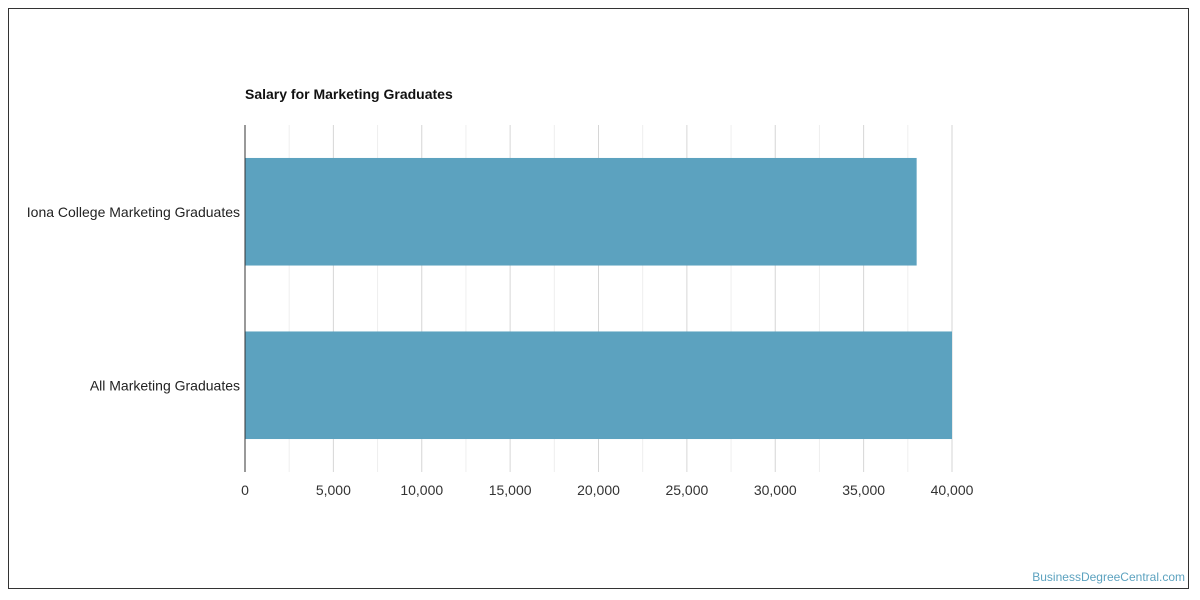 Image resolution: width=1200 pixels, height=600 pixels. I want to click on category-label: All Marketing Graduates, so click(165, 385).